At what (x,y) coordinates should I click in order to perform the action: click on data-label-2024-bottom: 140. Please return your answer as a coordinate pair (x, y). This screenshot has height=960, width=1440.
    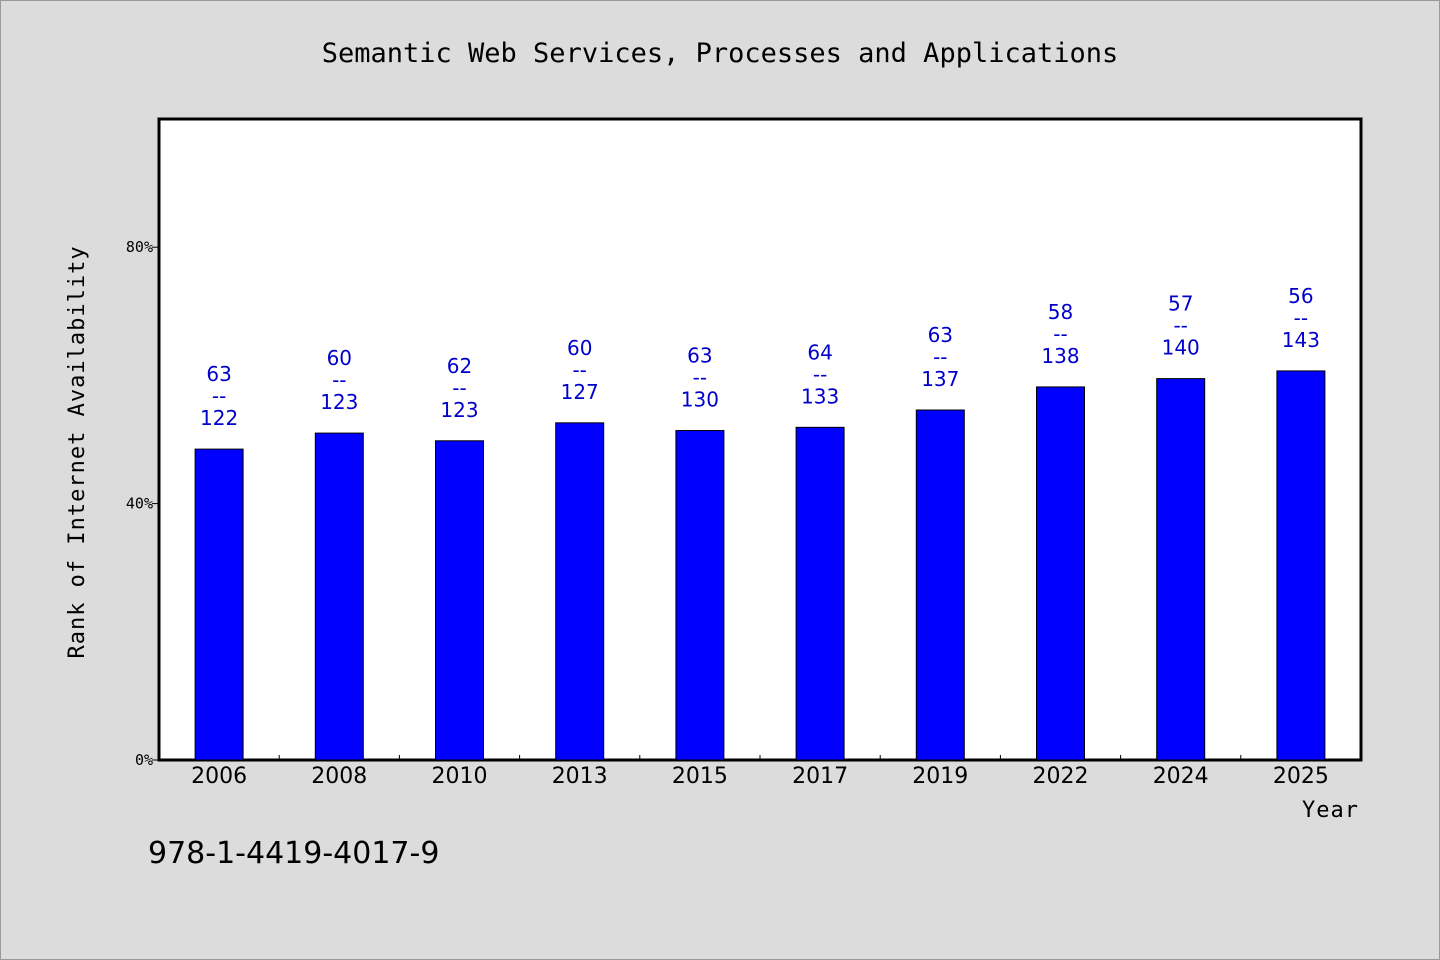
    Looking at the image, I should click on (1181, 348).